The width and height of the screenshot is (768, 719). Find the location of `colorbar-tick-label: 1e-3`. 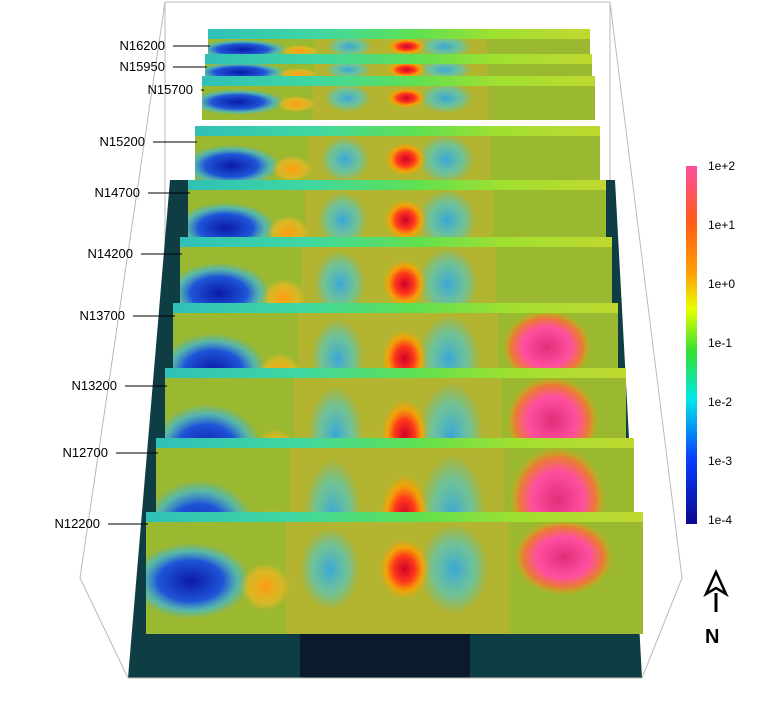

colorbar-tick-label: 1e-3 is located at coordinates (720, 461).